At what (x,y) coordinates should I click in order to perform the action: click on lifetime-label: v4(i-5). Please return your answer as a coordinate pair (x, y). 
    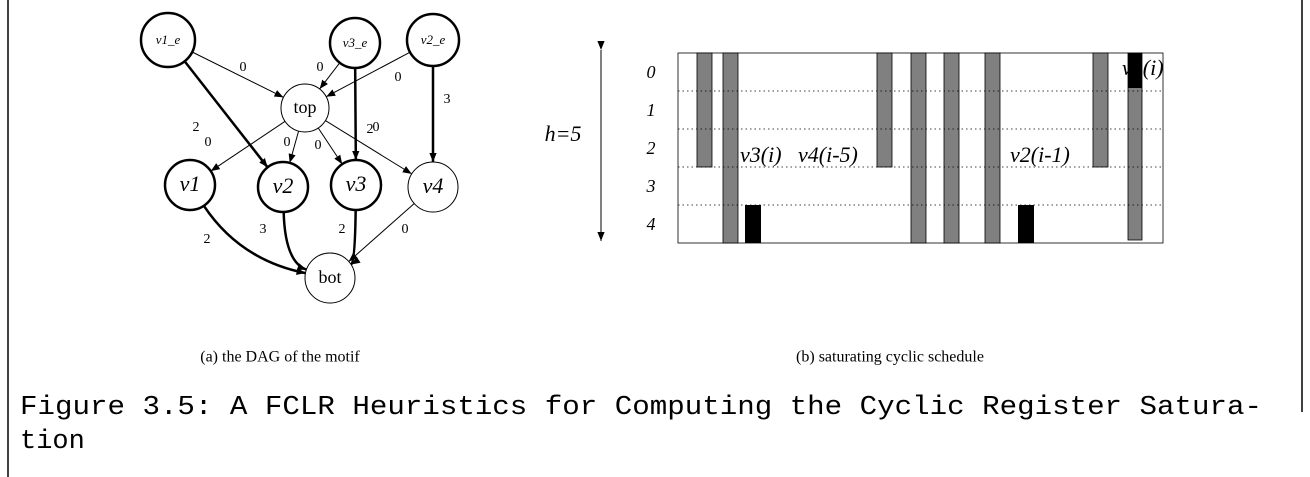
    Looking at the image, I should click on (828, 154).